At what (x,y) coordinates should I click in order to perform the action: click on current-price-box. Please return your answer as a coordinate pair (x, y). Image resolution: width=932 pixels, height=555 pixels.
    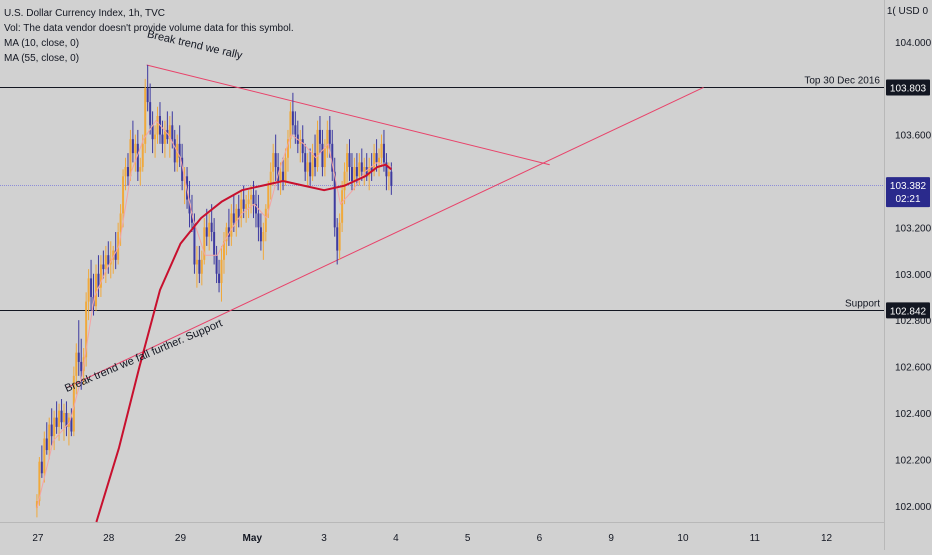
    Looking at the image, I should click on (908, 192).